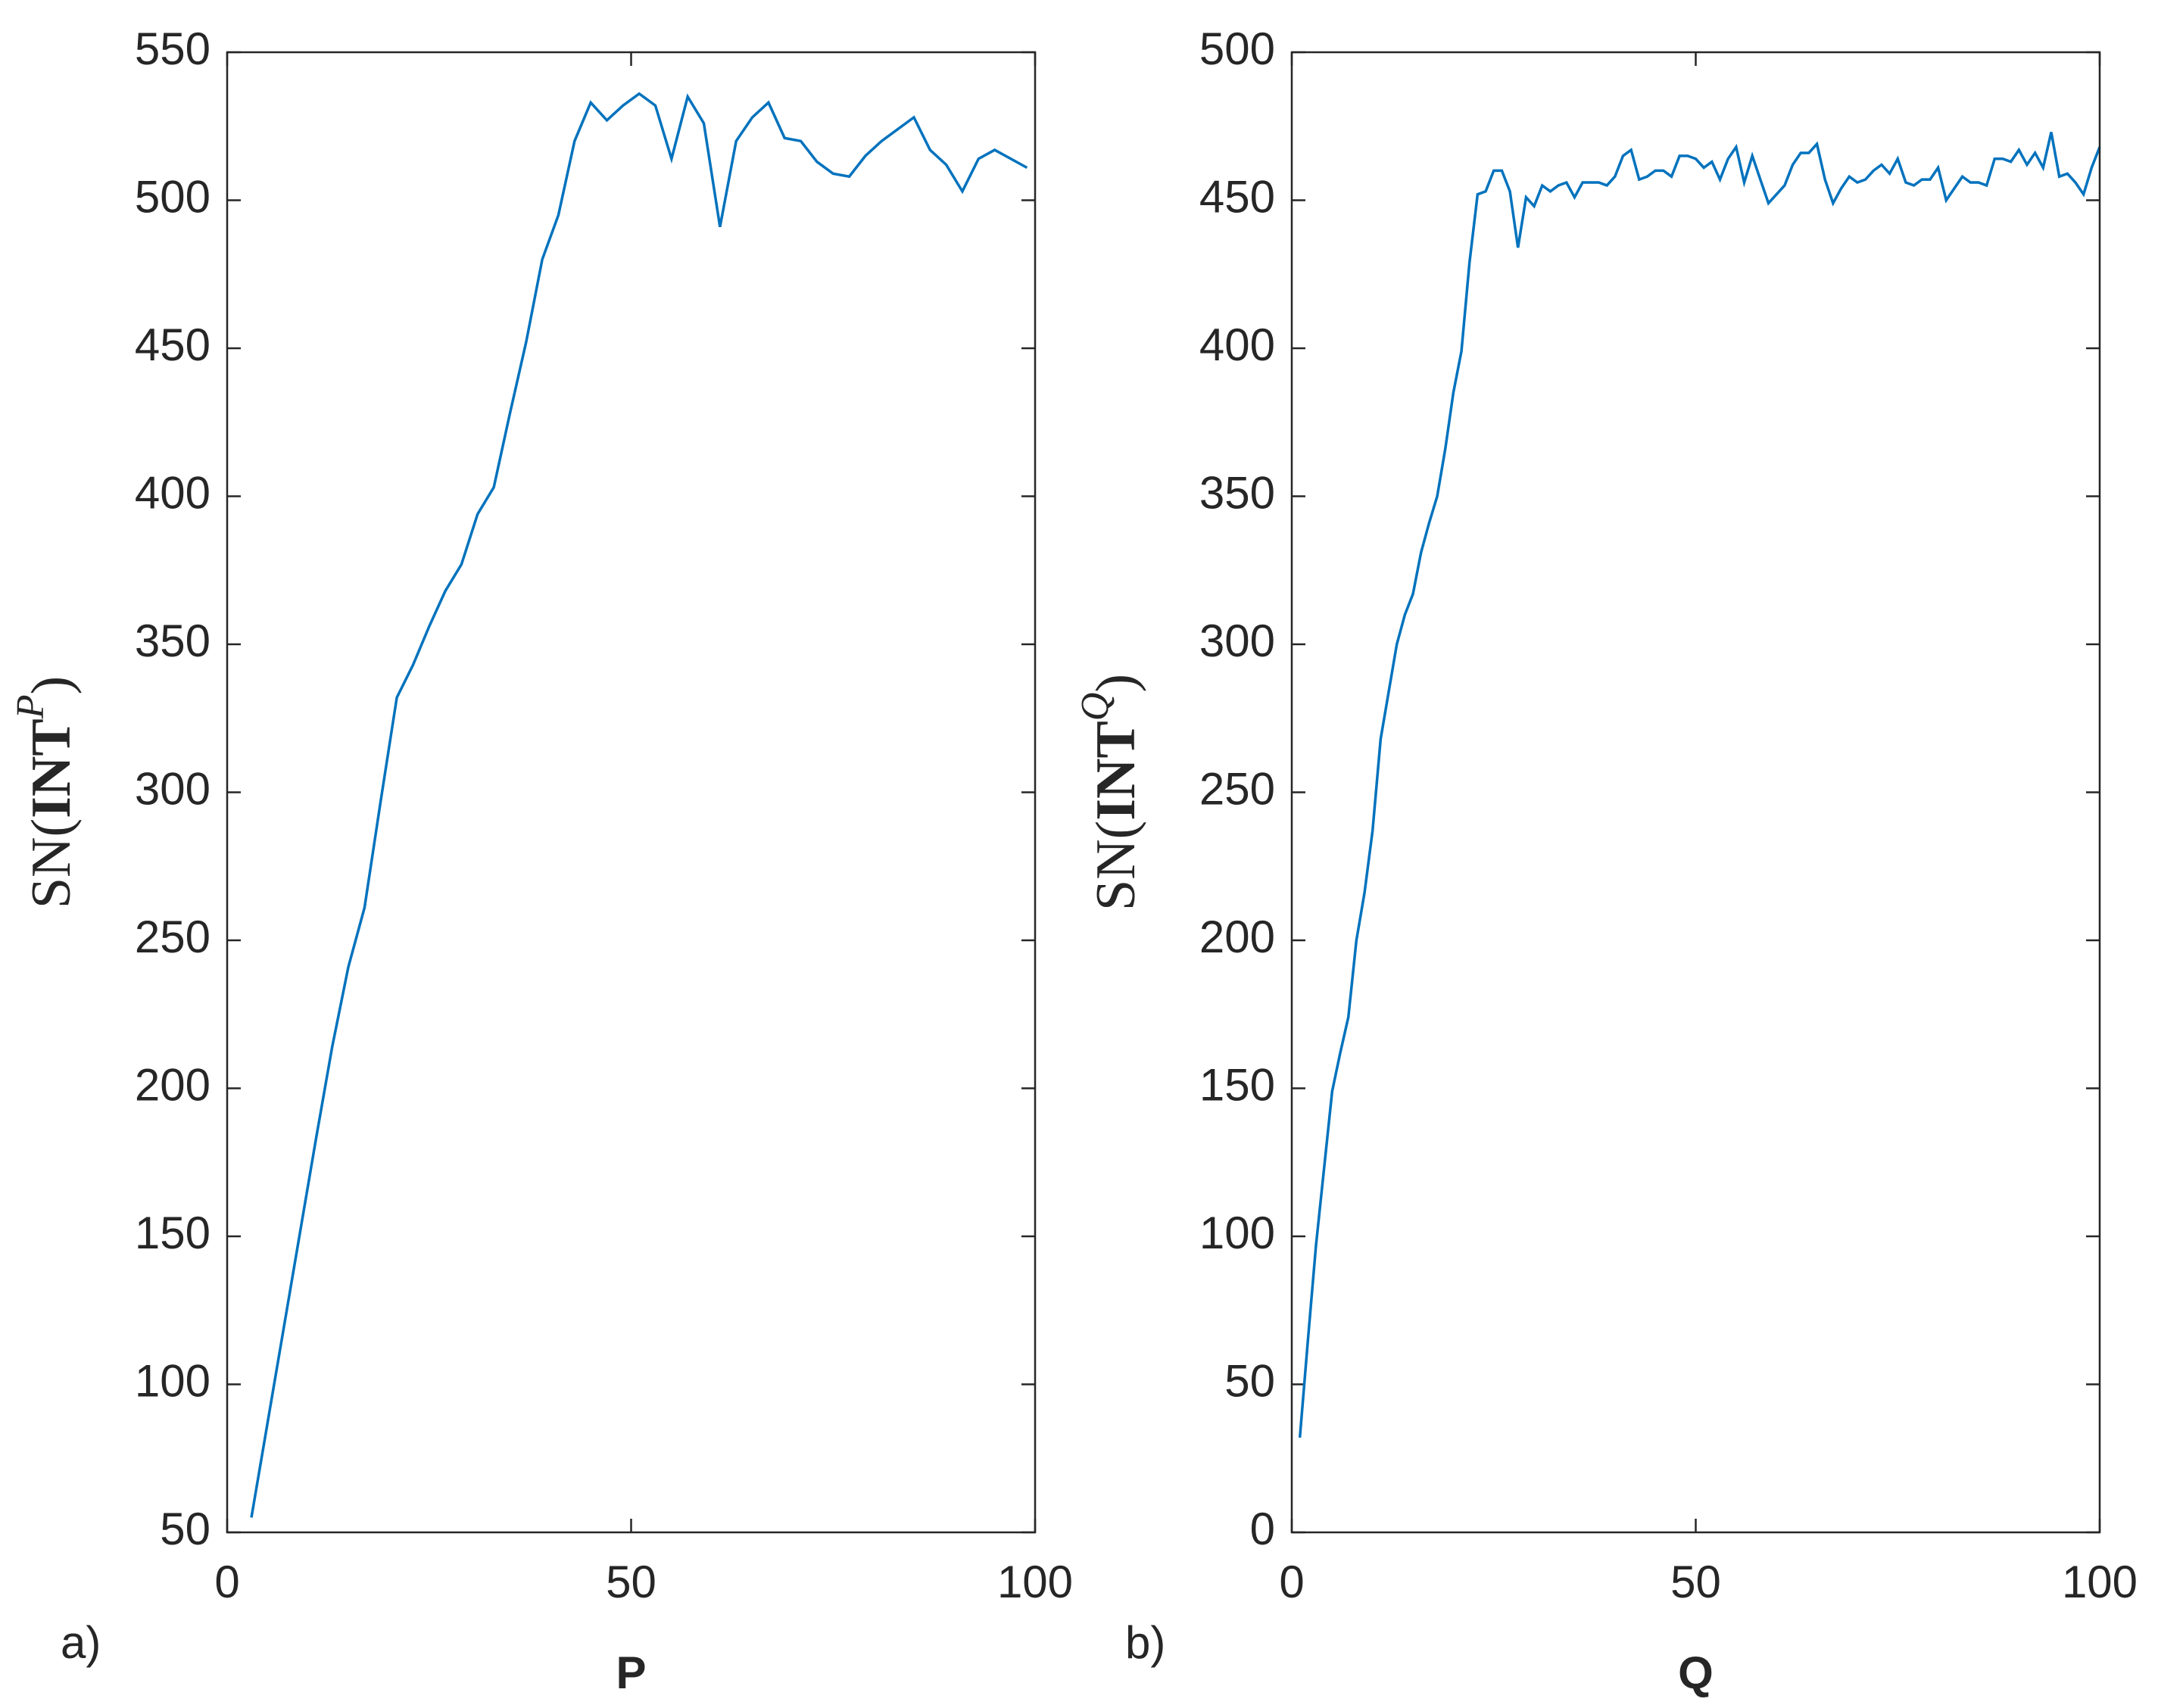 This screenshot has width=2158, height=1708. What do you see at coordinates (1262, 1529) in the screenshot?
I see `y-tick-label: 0` at bounding box center [1262, 1529].